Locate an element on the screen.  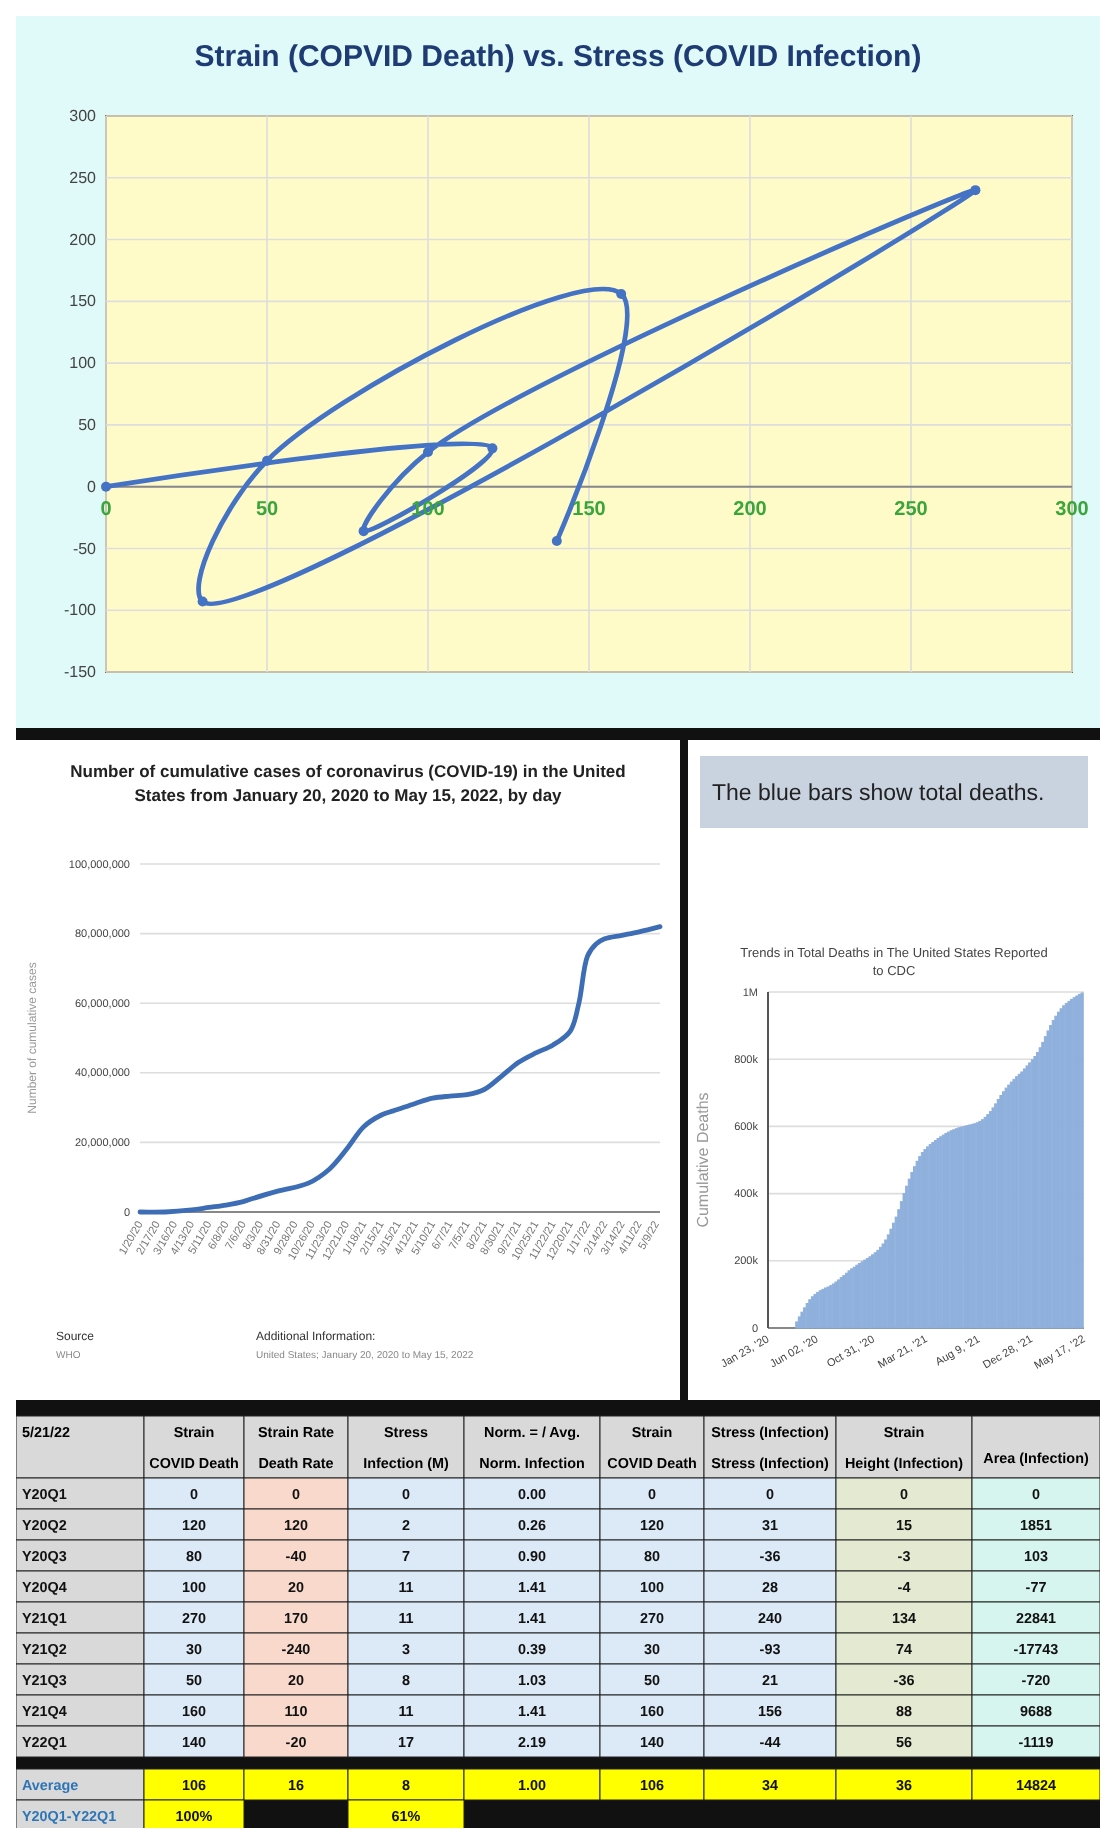
y-axis-title: Cumulative Deaths is located at coordinates (703, 1160).